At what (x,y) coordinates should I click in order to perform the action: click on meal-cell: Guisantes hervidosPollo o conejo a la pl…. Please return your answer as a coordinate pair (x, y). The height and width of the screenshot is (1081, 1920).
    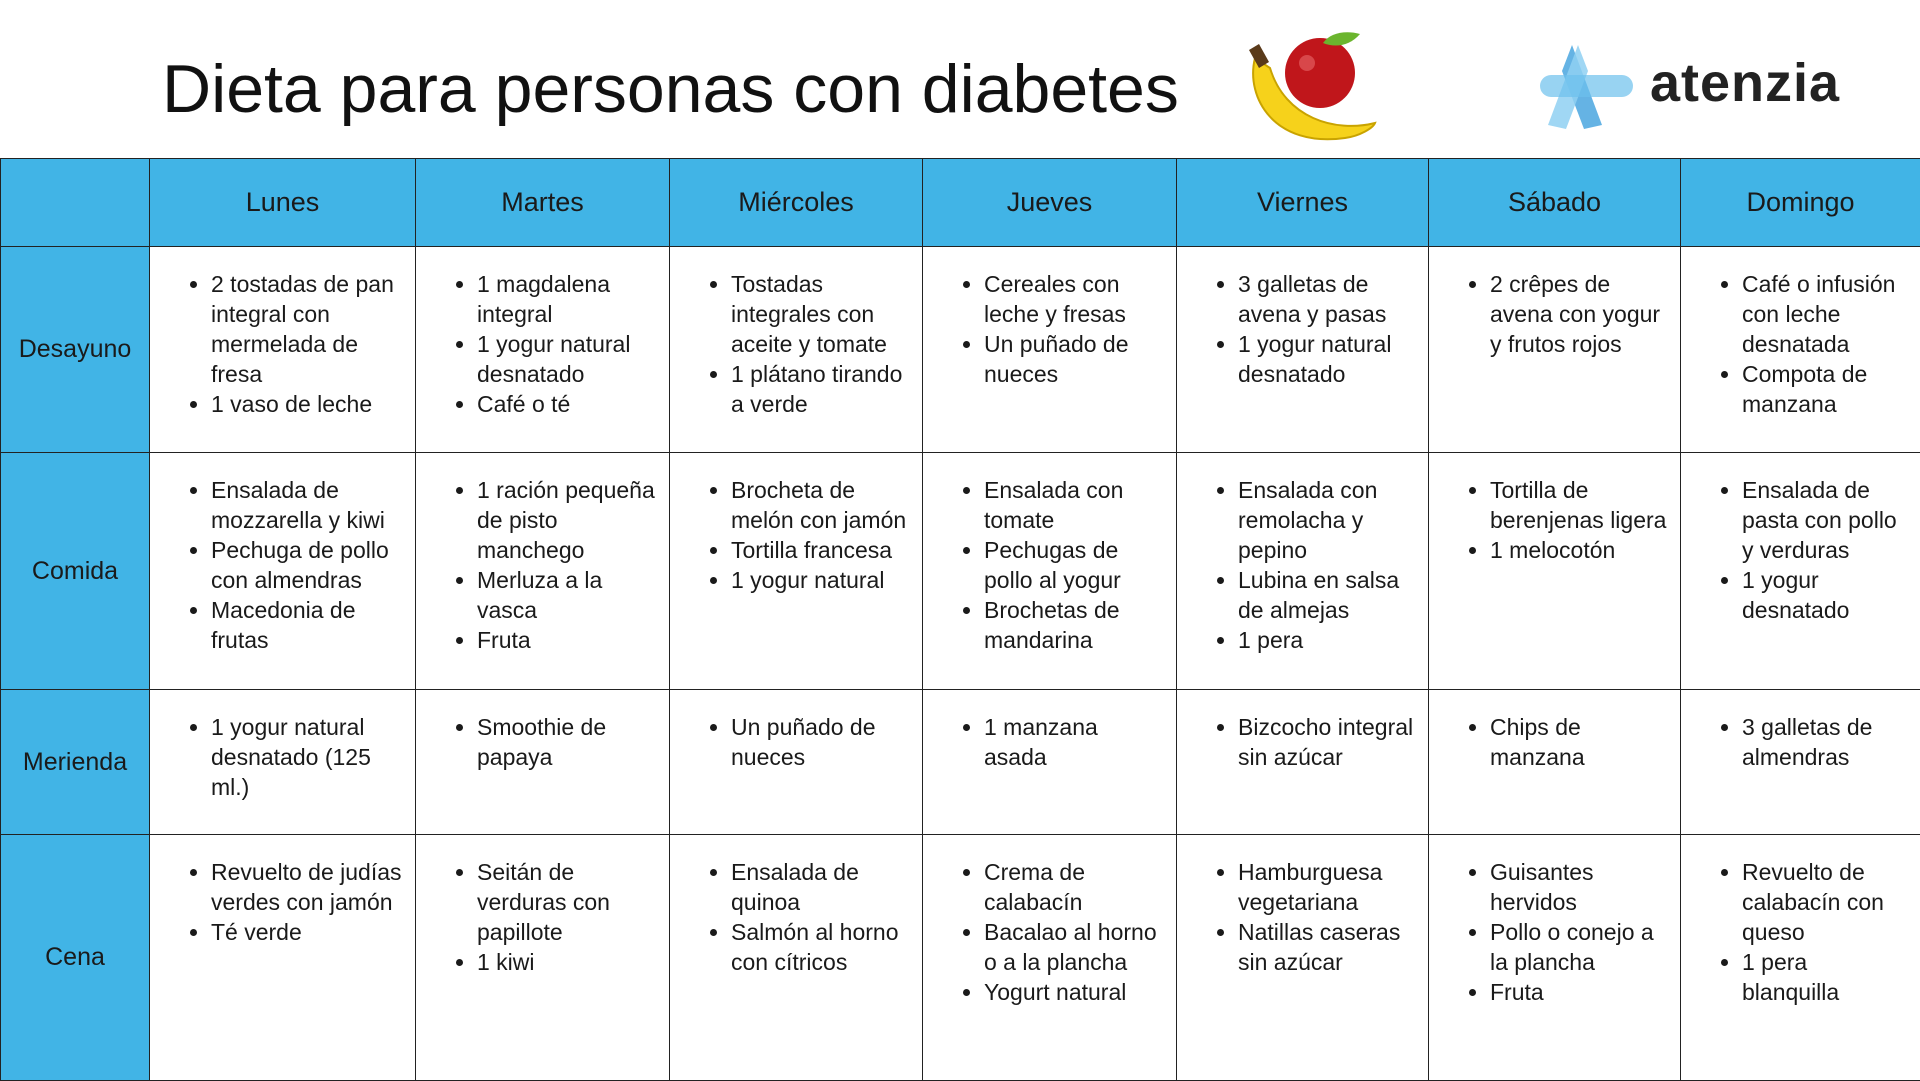
    Looking at the image, I should click on (1555, 958).